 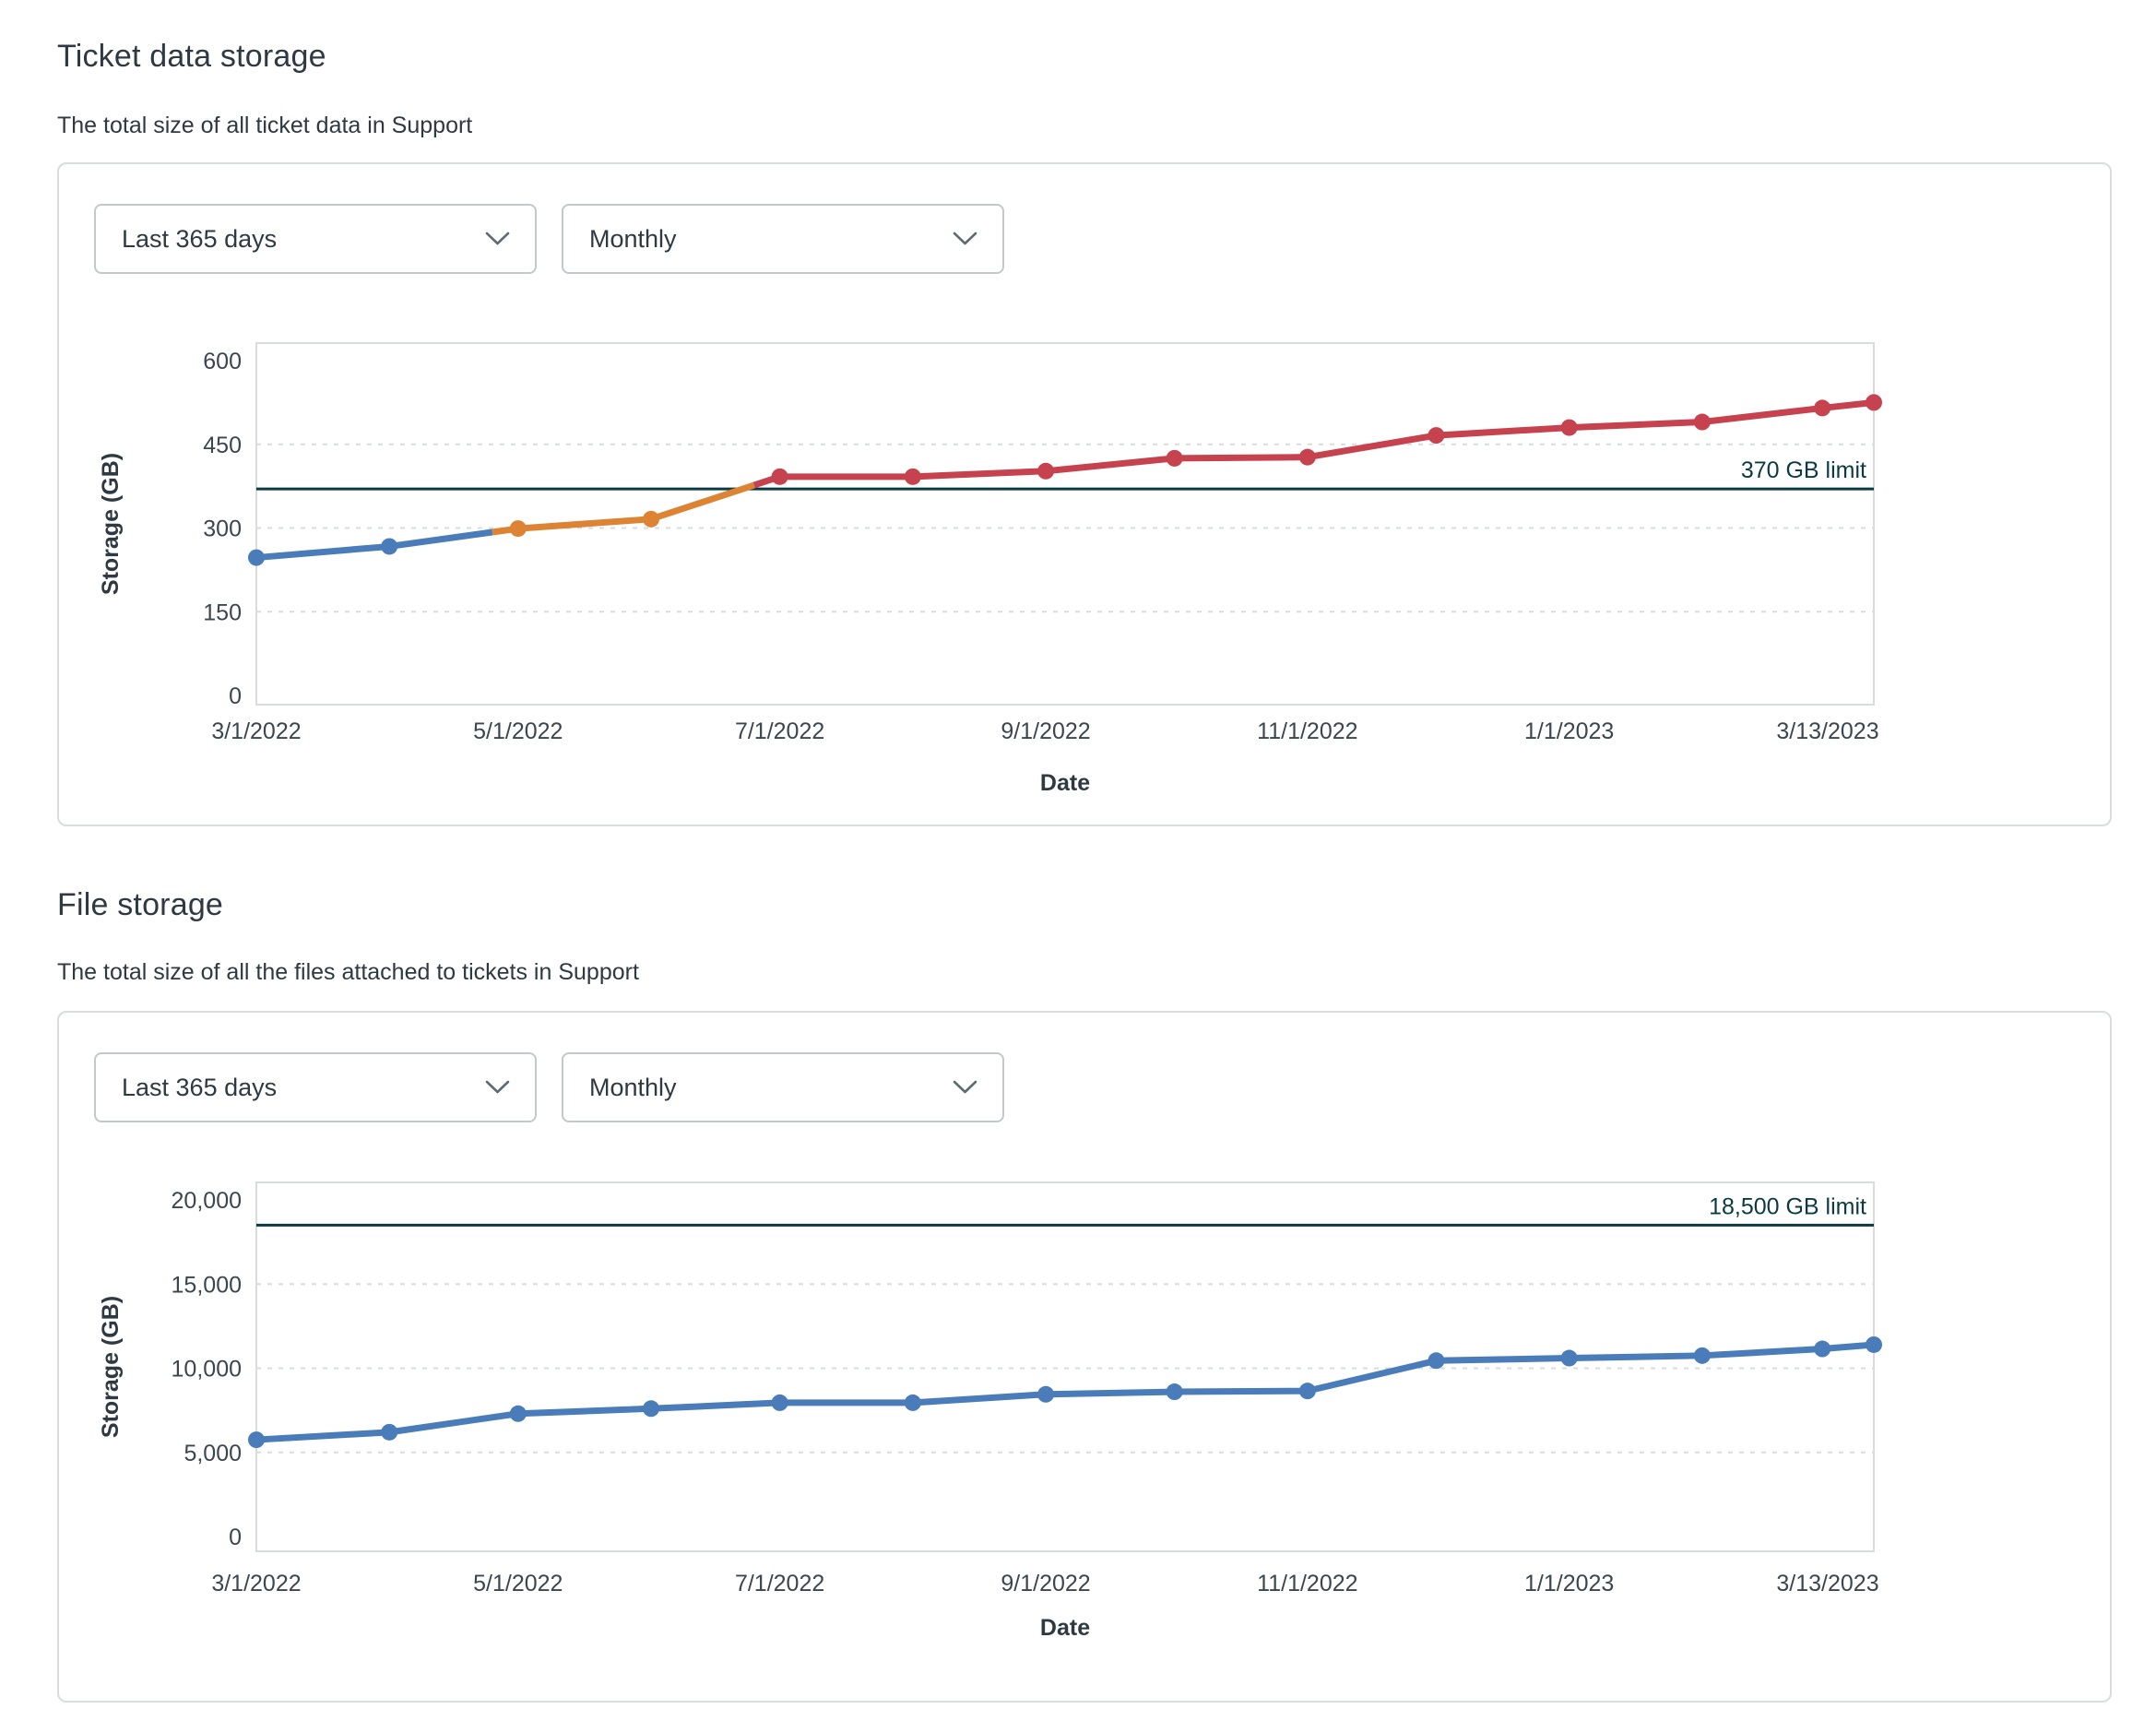 What do you see at coordinates (213, 1453) in the screenshot?
I see `y-tick-label: 5,000` at bounding box center [213, 1453].